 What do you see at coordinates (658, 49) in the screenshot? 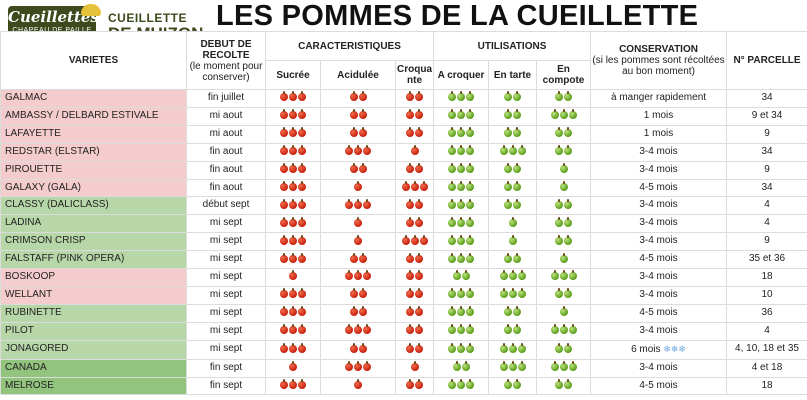
I see `header-conservation-l1: CONSERVATION` at bounding box center [658, 49].